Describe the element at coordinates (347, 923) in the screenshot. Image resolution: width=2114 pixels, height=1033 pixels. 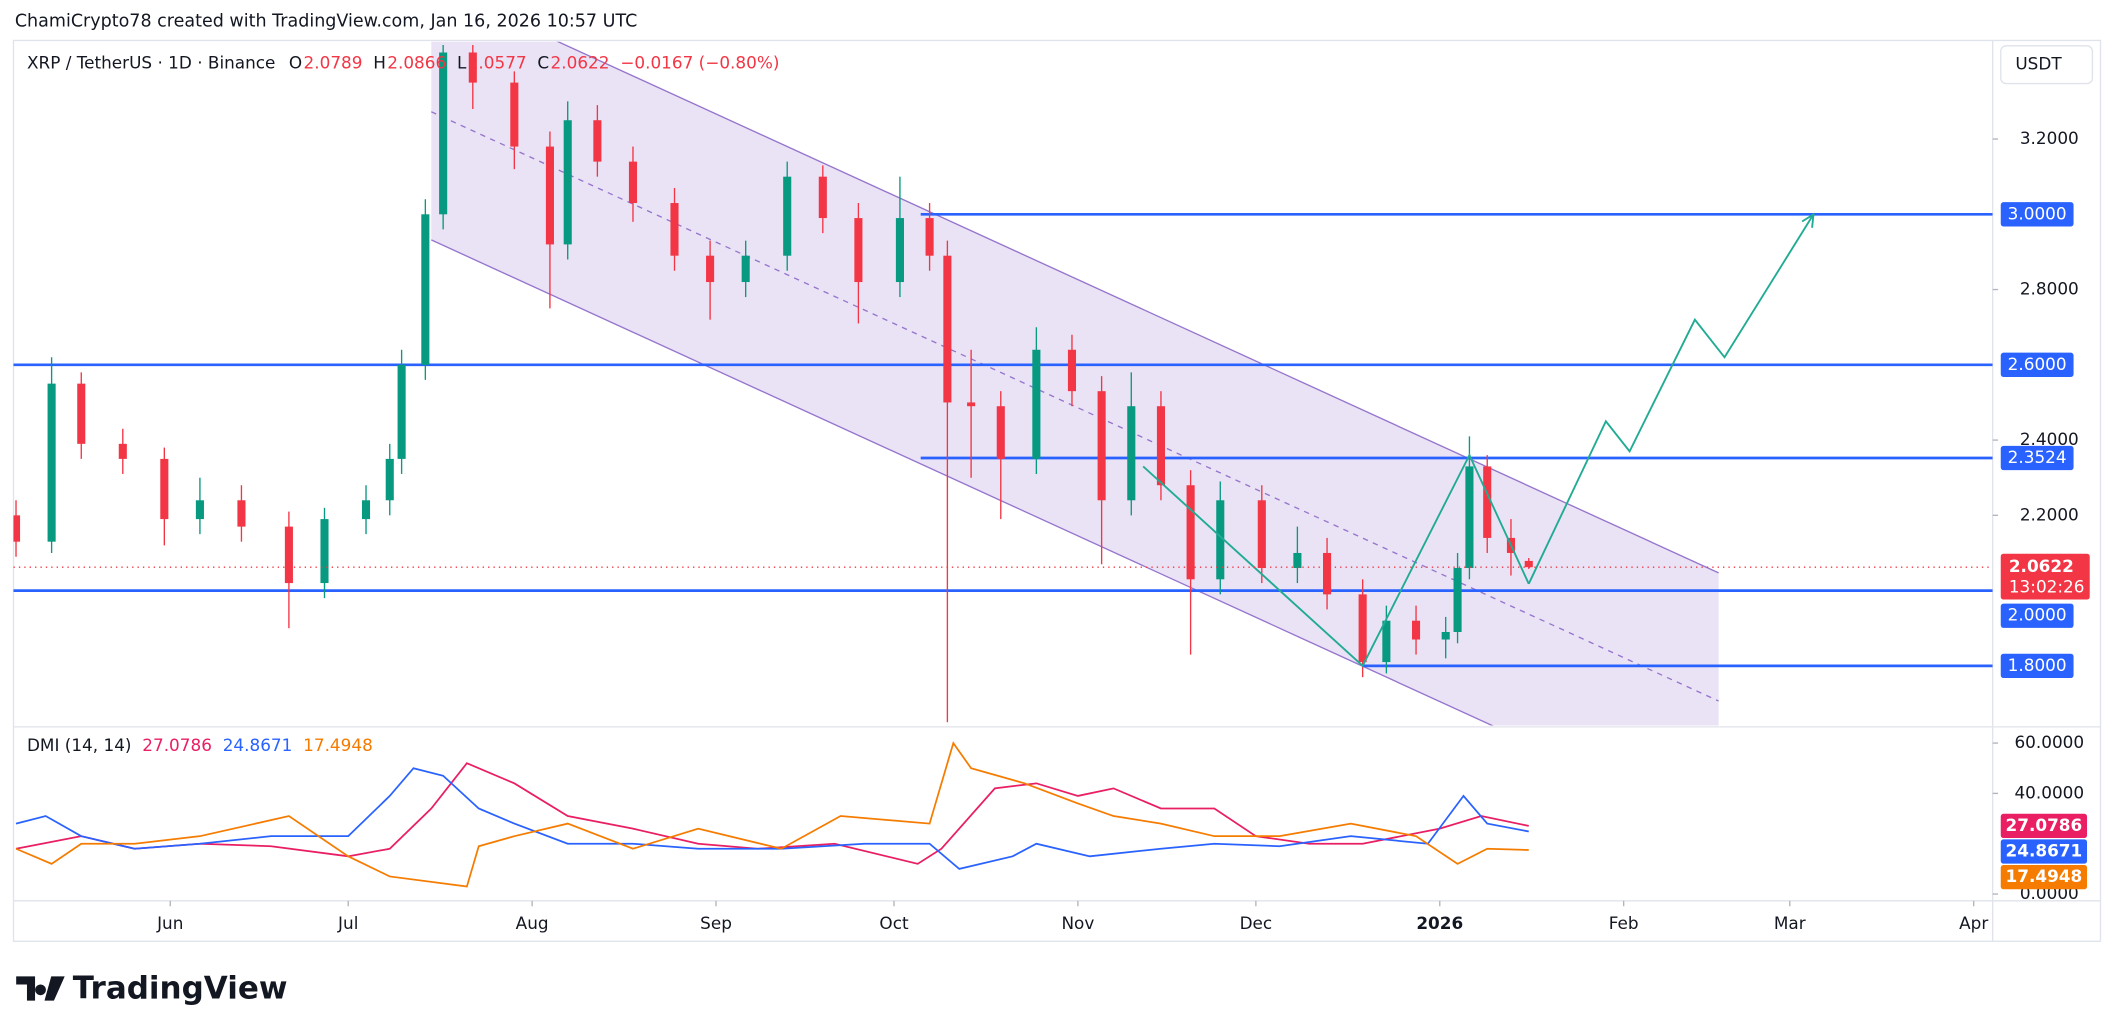
I see `x-tick-label: Jul` at that location.